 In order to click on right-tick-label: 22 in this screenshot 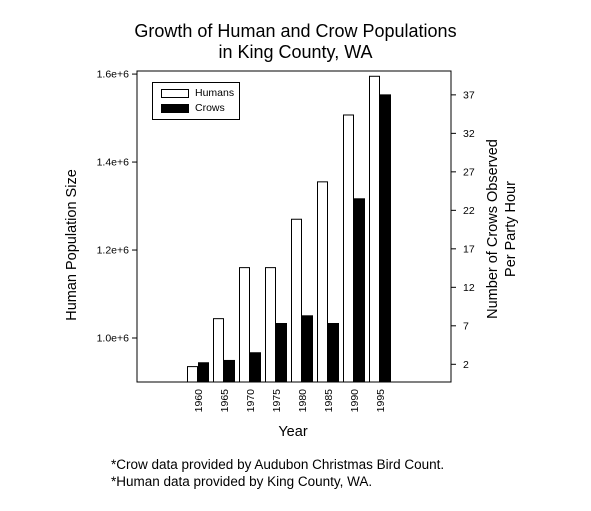, I will do `click(469, 211)`.